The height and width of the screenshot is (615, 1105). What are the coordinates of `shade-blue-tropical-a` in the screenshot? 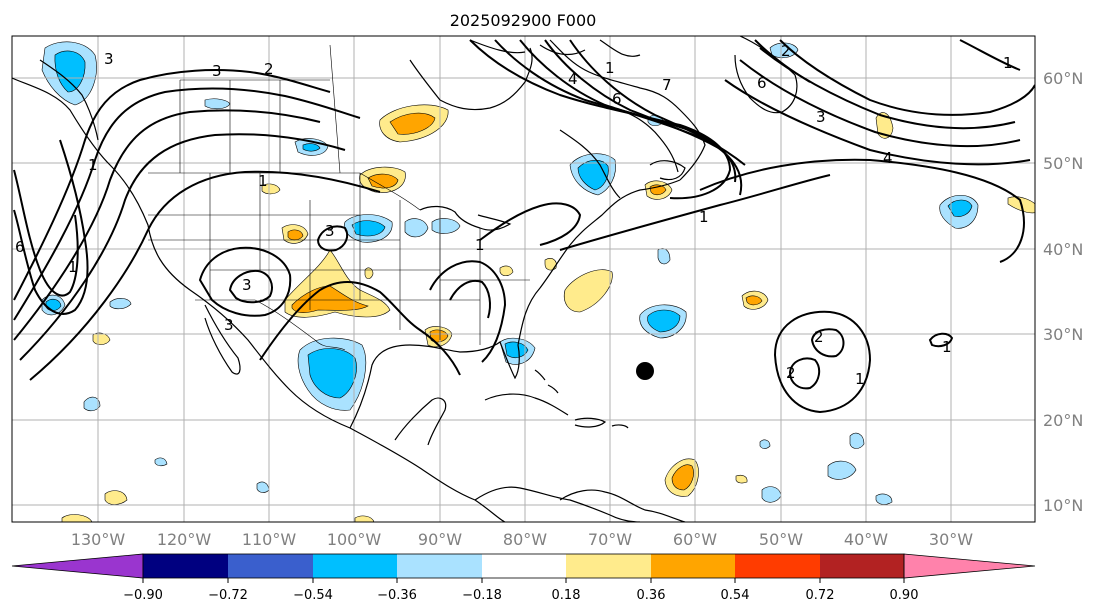 It's located at (842, 470).